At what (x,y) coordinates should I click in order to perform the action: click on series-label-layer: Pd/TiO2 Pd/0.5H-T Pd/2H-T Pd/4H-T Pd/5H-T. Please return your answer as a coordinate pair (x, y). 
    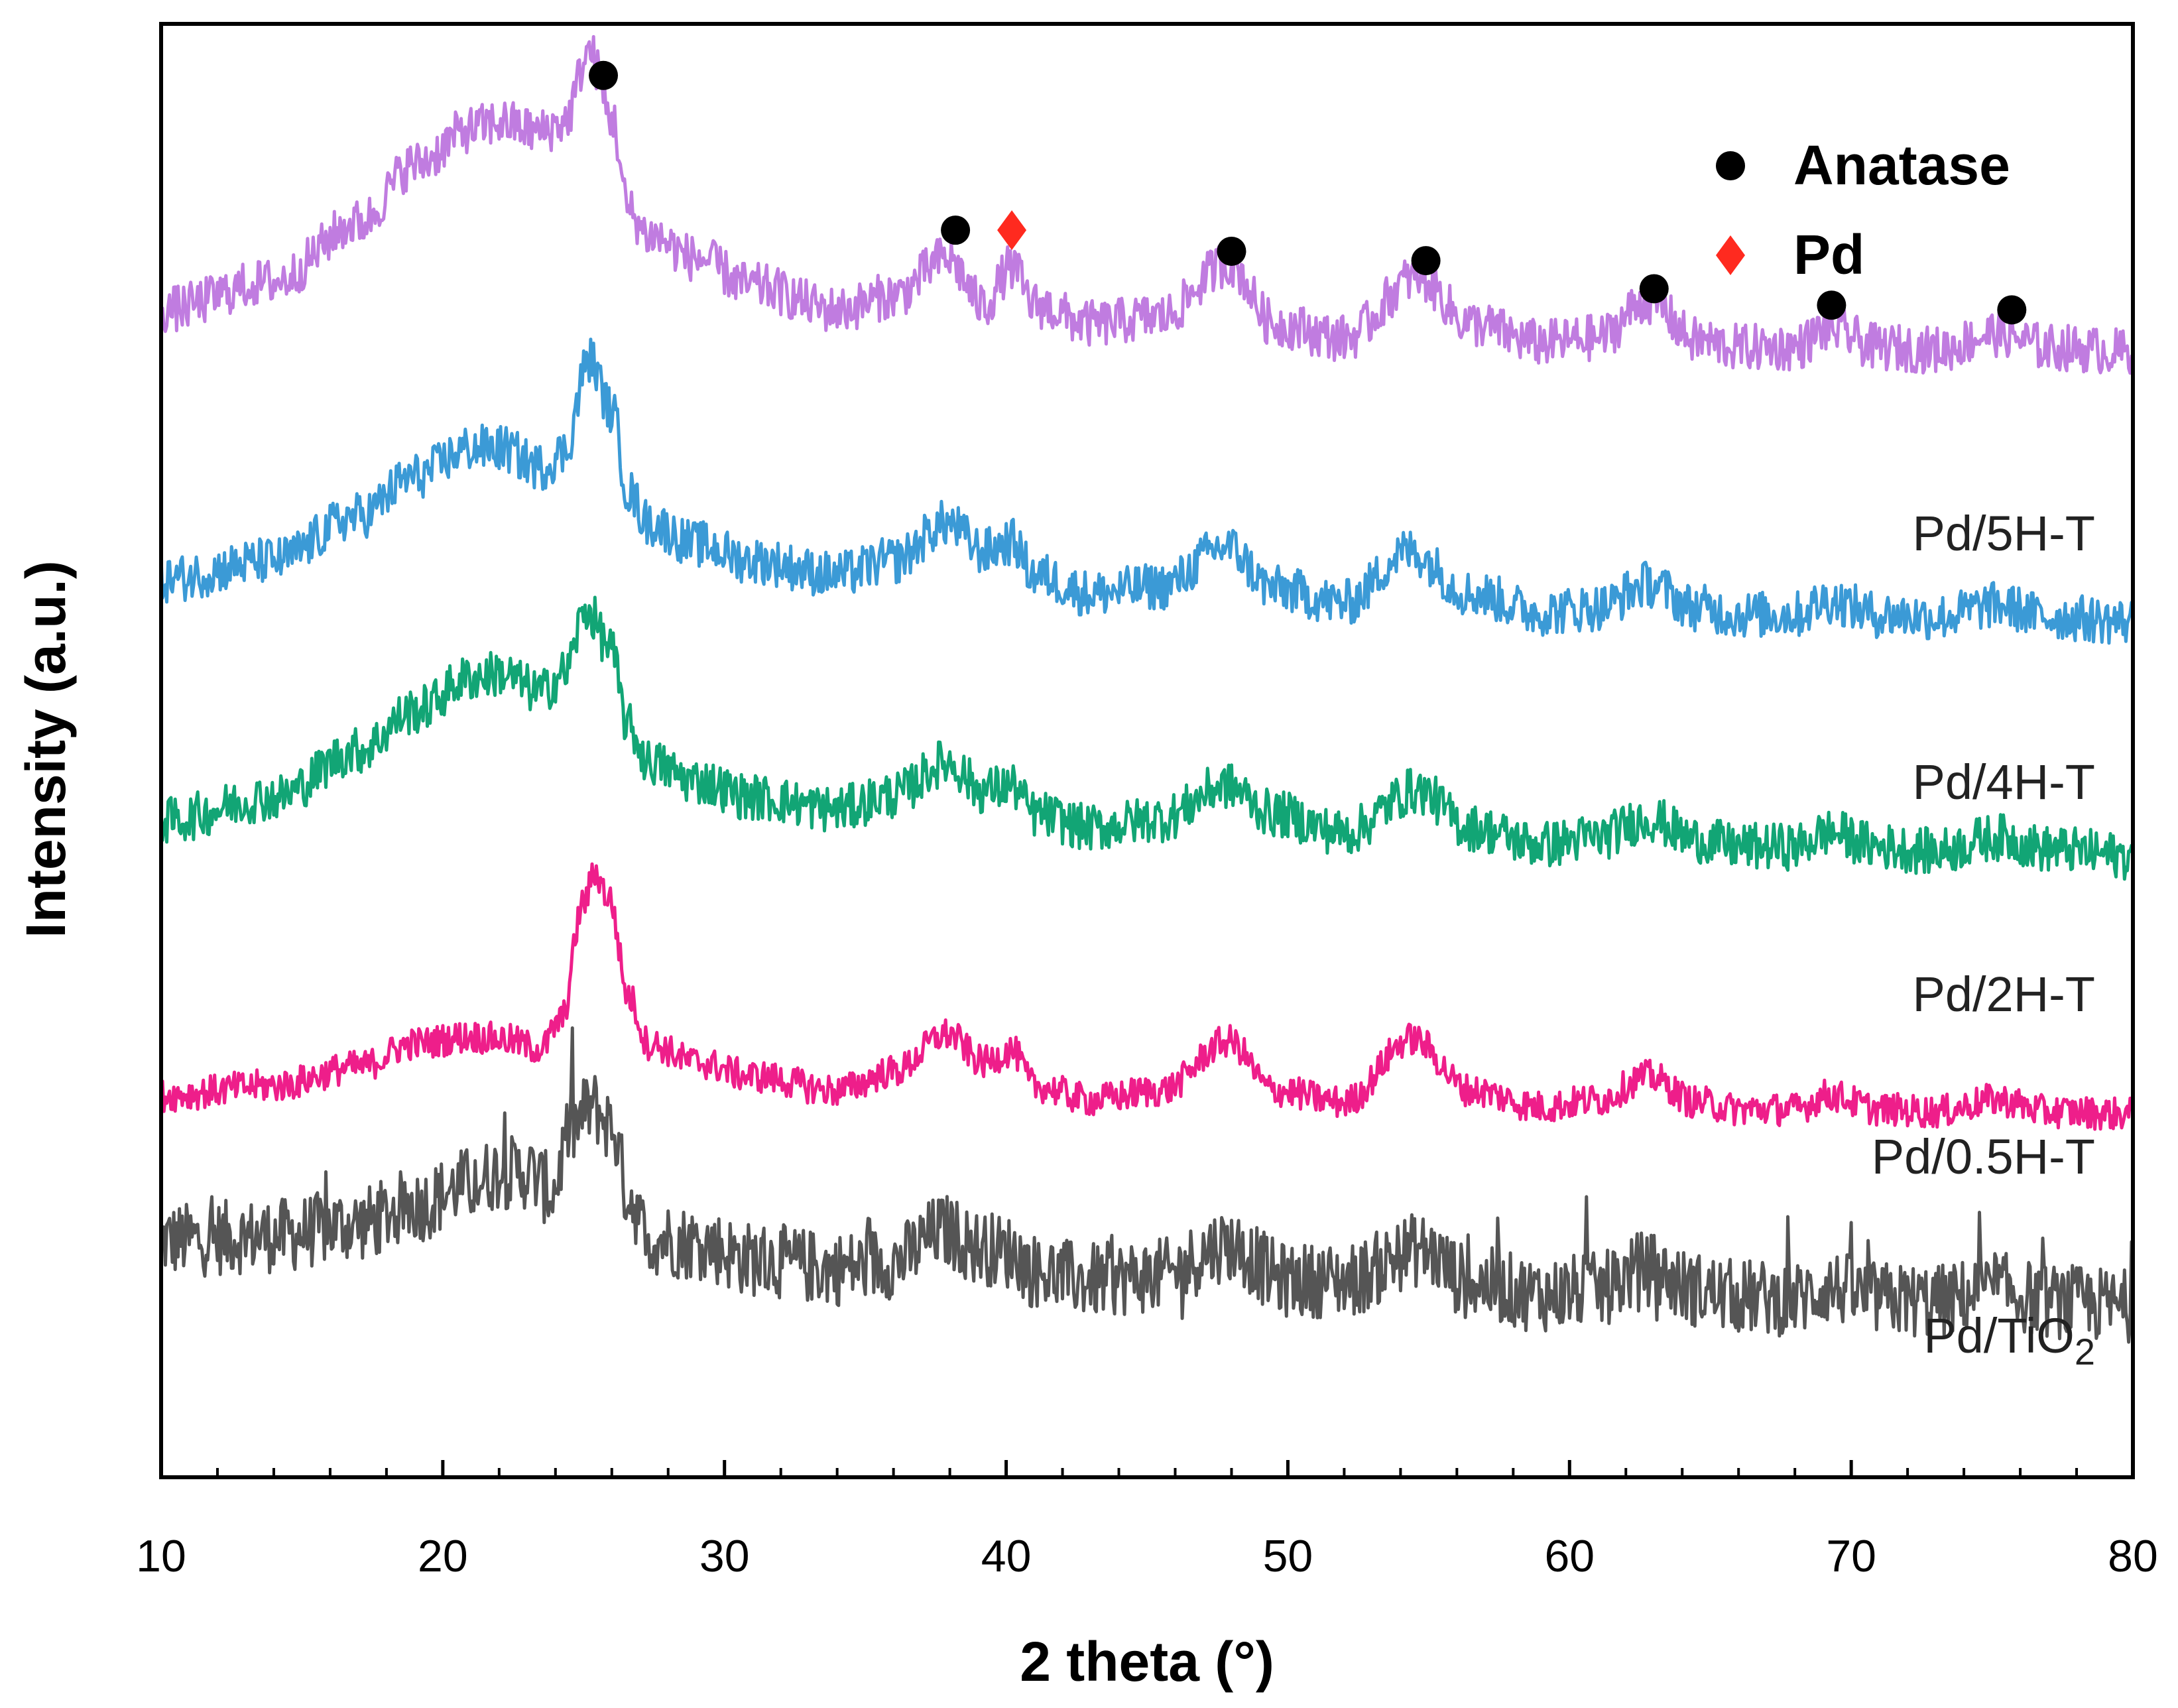
    Looking at the image, I should click on (1983, 939).